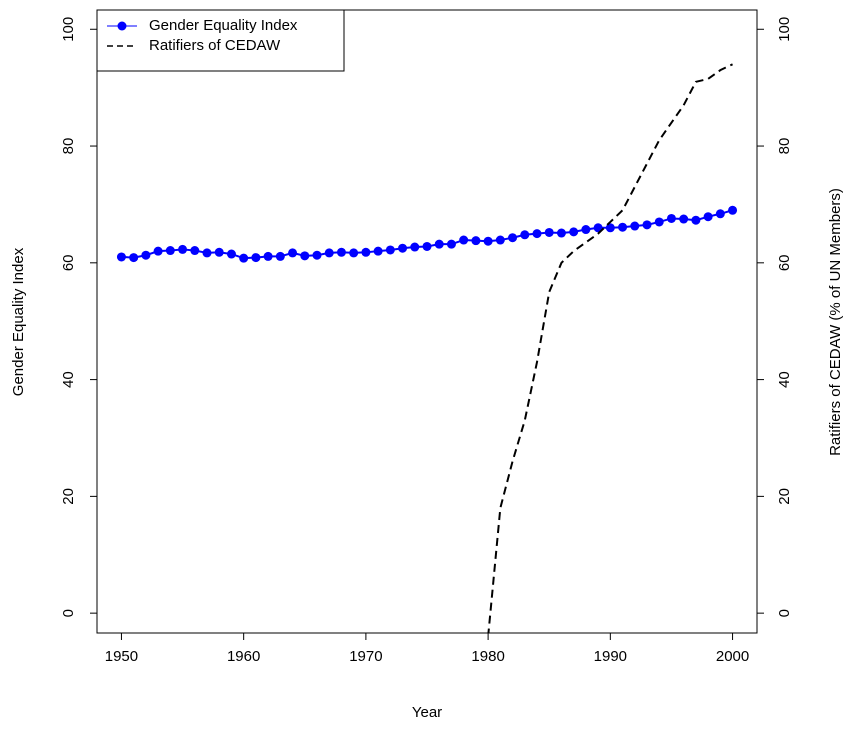 The image size is (848, 732). Describe the element at coordinates (784, 262) in the screenshot. I see `y2-tick-label: 60` at that location.